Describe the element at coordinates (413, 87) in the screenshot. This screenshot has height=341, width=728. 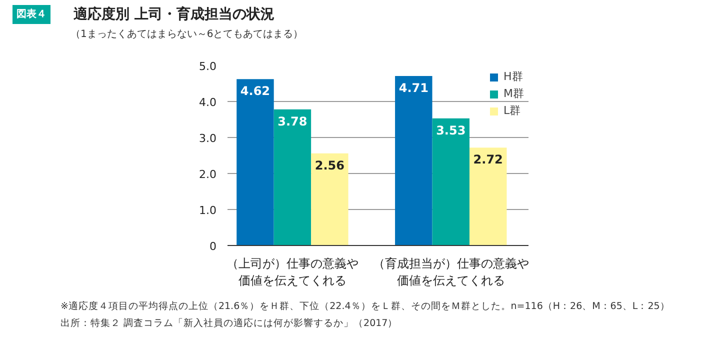
I see `data-label: 4.71` at that location.